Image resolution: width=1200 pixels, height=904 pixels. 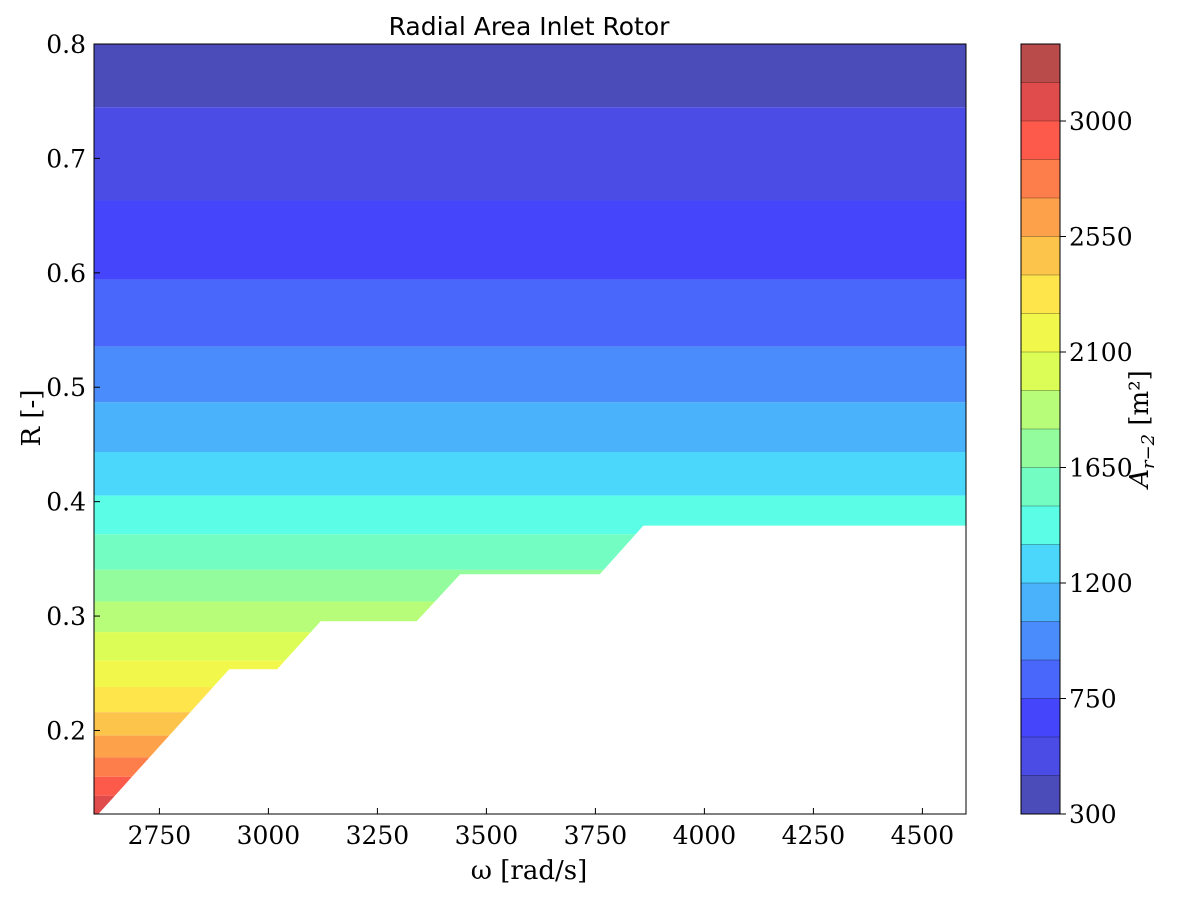 I want to click on colorbar-label-main: A, so click(x=1140, y=479).